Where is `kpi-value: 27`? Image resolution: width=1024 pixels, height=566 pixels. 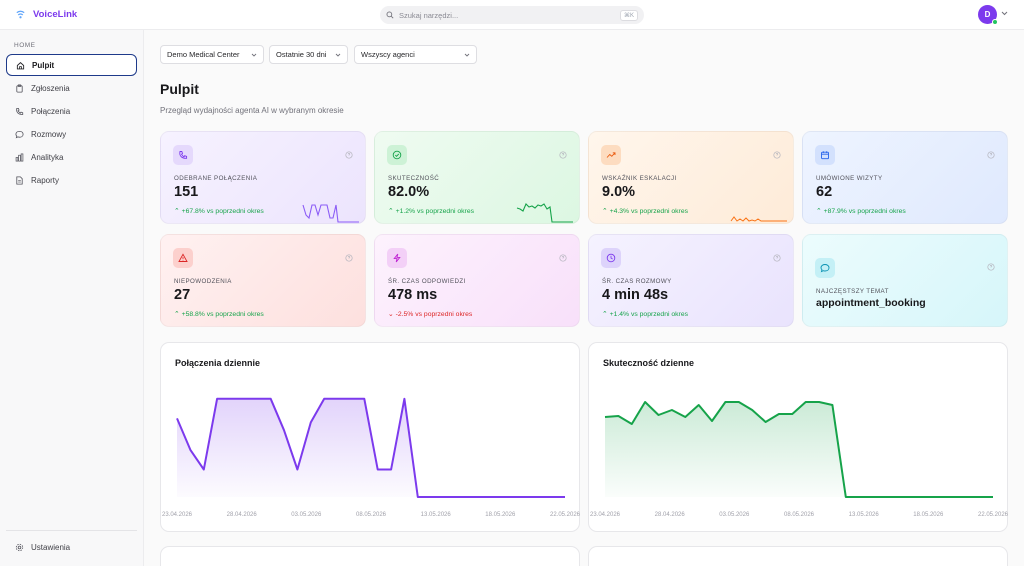
kpi-value: 27 is located at coordinates (182, 295).